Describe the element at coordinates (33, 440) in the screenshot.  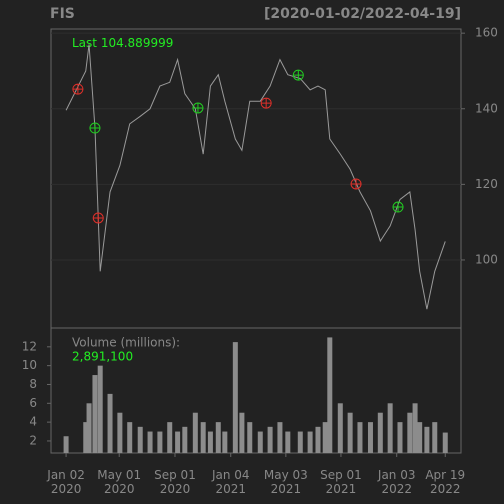
I see `y-tick-label: 2` at that location.